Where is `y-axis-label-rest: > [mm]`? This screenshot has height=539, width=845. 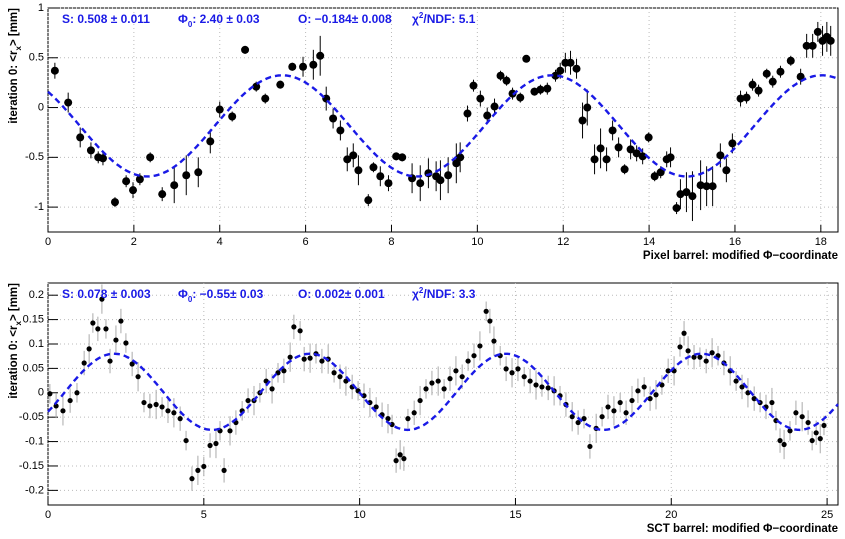 y-axis-label-rest: > [mm] is located at coordinates (14, 27).